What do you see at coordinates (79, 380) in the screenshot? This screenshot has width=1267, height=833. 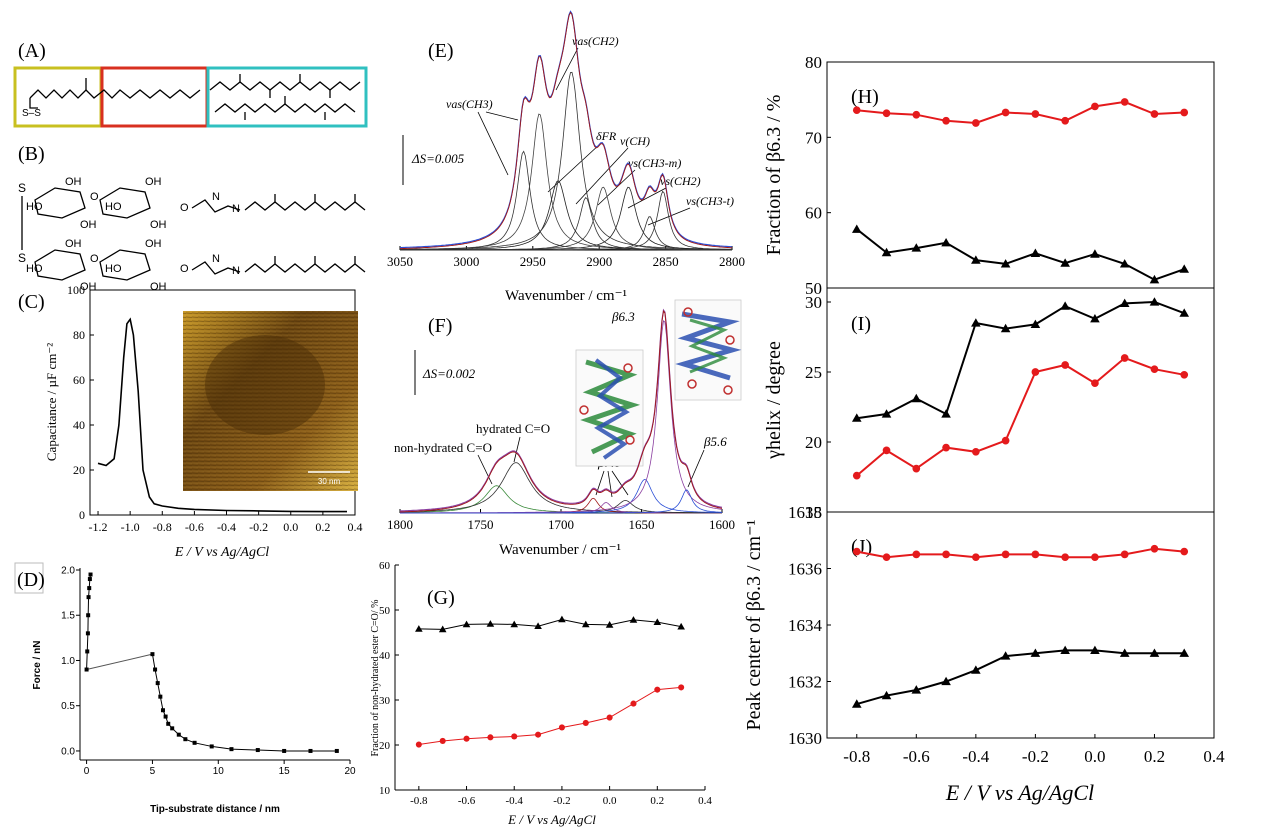 I see `c-ytick-label: 60` at bounding box center [79, 380].